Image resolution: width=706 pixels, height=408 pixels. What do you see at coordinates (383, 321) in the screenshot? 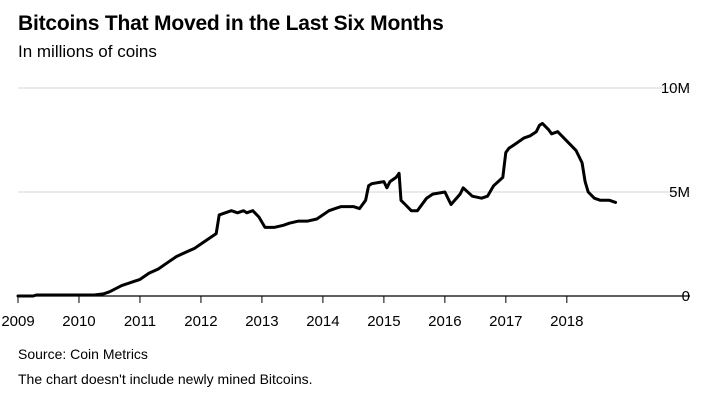
I see `x-tick-label: 2015` at bounding box center [383, 321].